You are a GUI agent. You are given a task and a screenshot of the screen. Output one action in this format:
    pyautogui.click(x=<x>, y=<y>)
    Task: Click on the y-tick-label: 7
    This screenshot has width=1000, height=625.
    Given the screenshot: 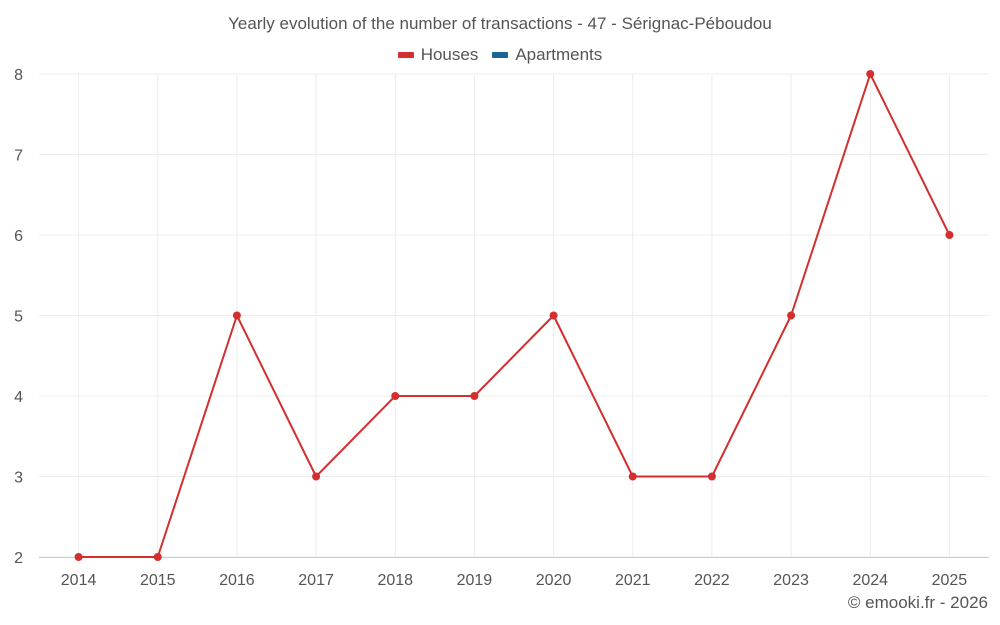 What is the action you would take?
    pyautogui.click(x=18, y=156)
    